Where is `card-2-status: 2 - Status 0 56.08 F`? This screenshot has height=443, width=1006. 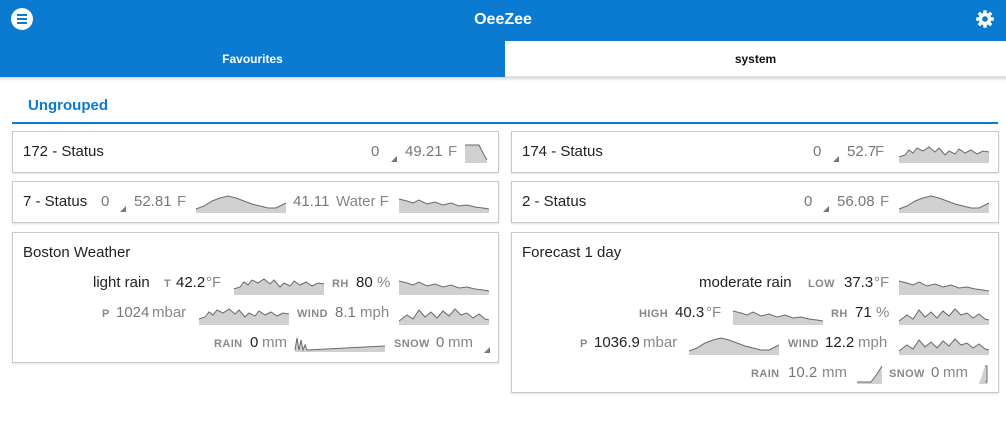 card-2-status: 2 - Status 0 56.08 F is located at coordinates (755, 202).